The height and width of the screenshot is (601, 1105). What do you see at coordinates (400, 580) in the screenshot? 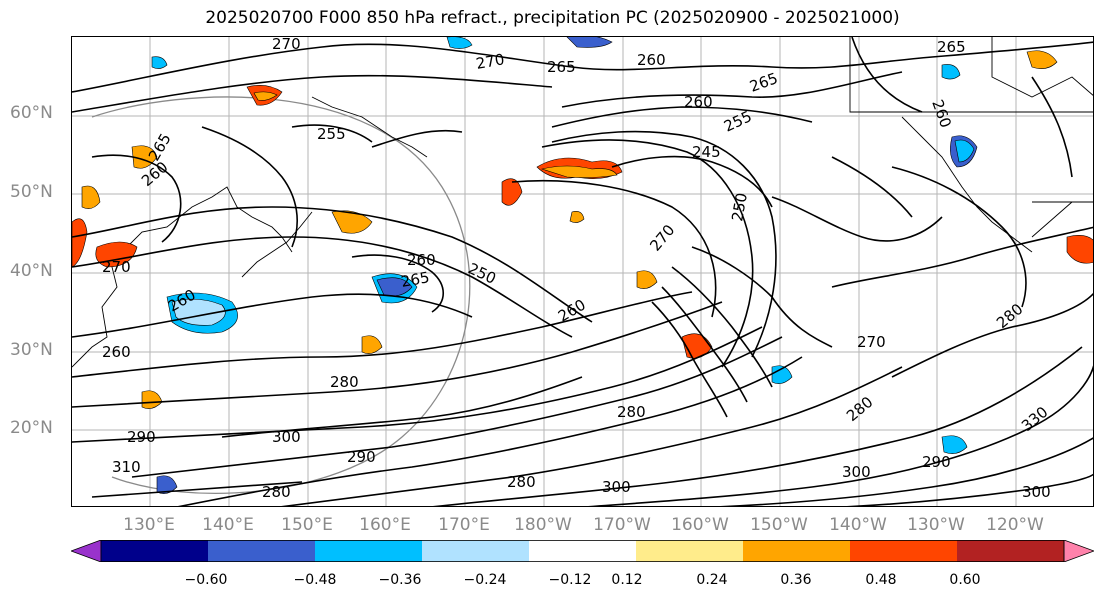
I see `colorbar-tick: −0.36` at bounding box center [400, 580].